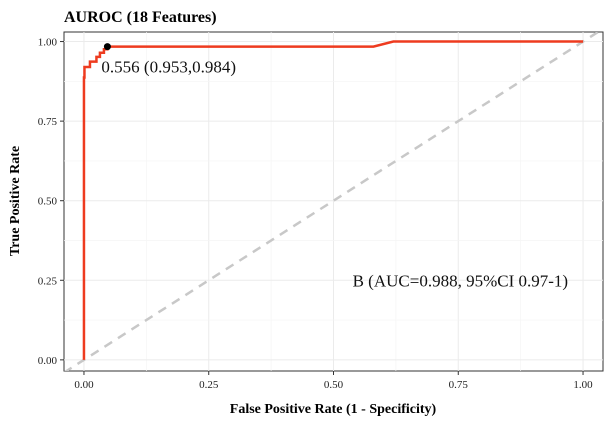 Image resolution: width=608 pixels, height=423 pixels. What do you see at coordinates (15, 201) in the screenshot?
I see `y-axis-title: True Positive Rate` at bounding box center [15, 201].